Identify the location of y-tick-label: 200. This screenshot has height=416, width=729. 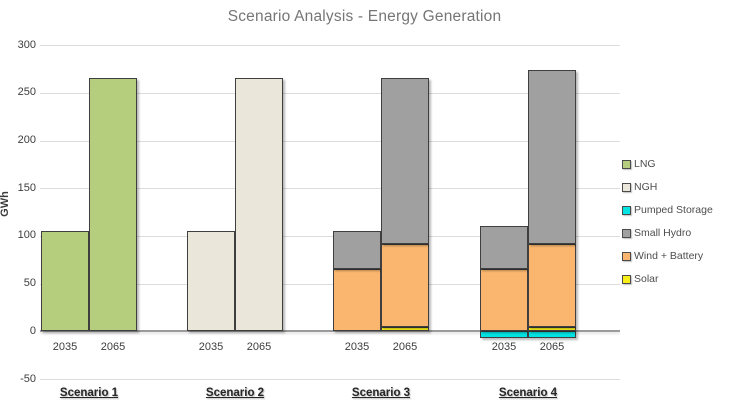
(26, 140).